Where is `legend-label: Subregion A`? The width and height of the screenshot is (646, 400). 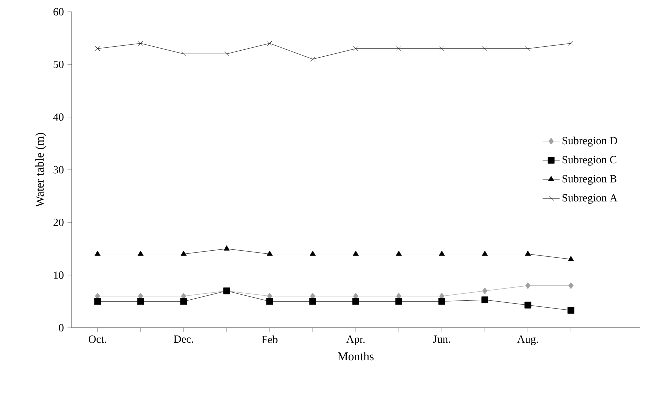 legend-label: Subregion A is located at coordinates (590, 199).